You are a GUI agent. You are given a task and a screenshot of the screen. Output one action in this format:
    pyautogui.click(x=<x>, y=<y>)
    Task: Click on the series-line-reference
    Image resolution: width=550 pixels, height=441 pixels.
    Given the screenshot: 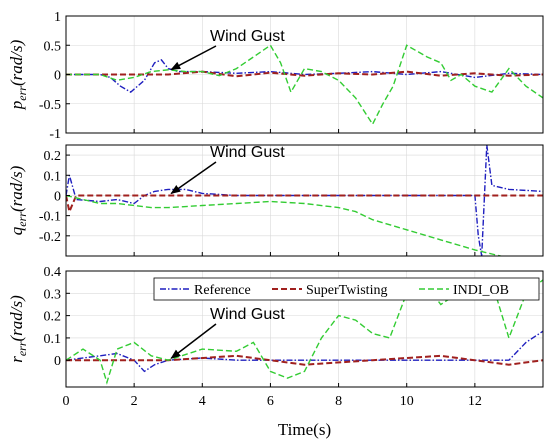 What is the action you would take?
    pyautogui.click(x=304, y=76)
    